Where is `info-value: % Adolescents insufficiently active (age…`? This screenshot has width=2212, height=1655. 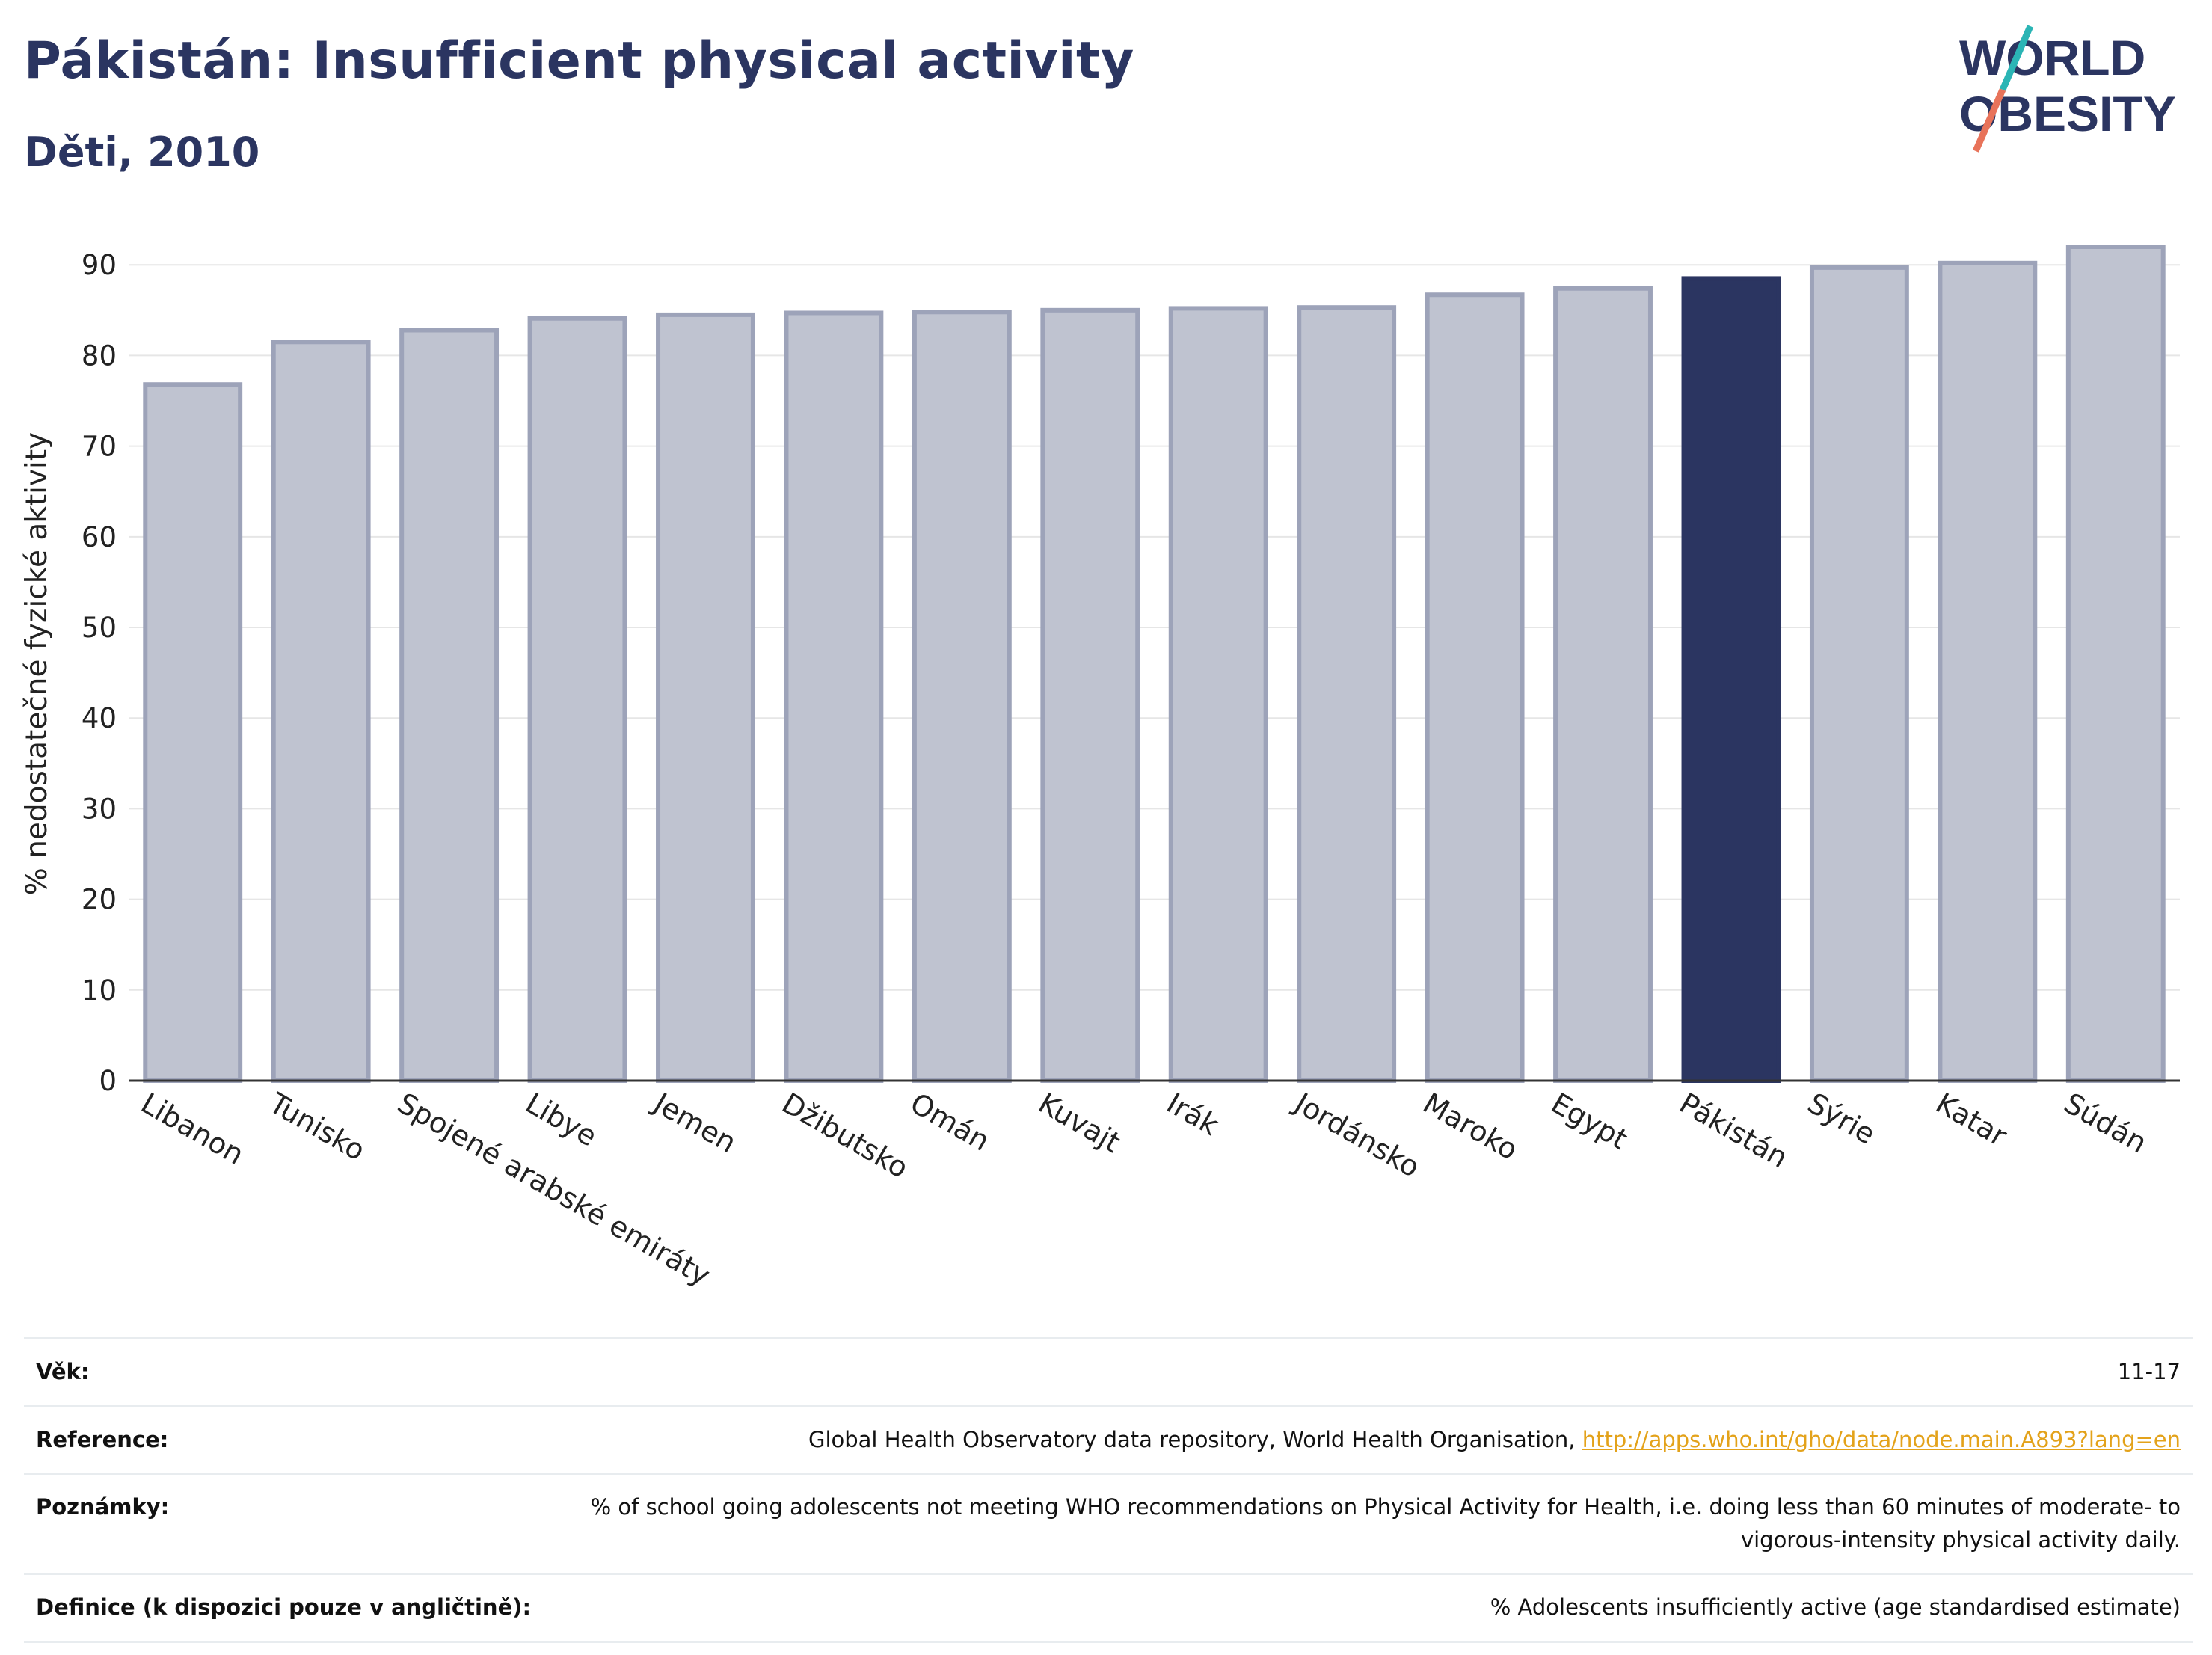
info-value: % Adolescents insufficiently active (age… is located at coordinates (1382, 1608).